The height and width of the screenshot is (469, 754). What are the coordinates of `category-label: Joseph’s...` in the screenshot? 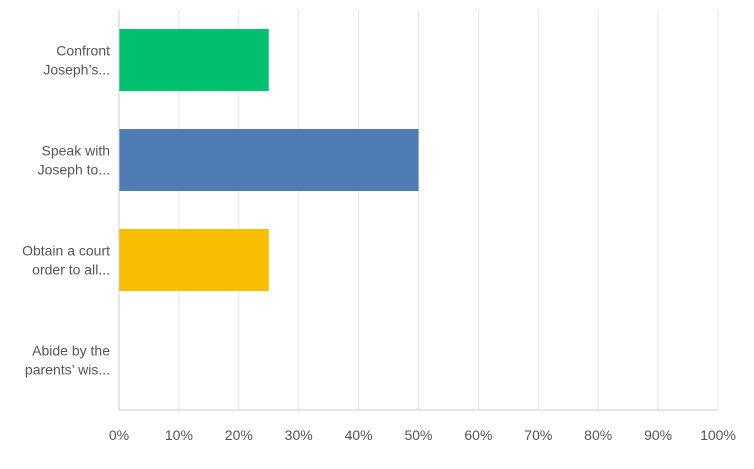 It's located at (76, 70).